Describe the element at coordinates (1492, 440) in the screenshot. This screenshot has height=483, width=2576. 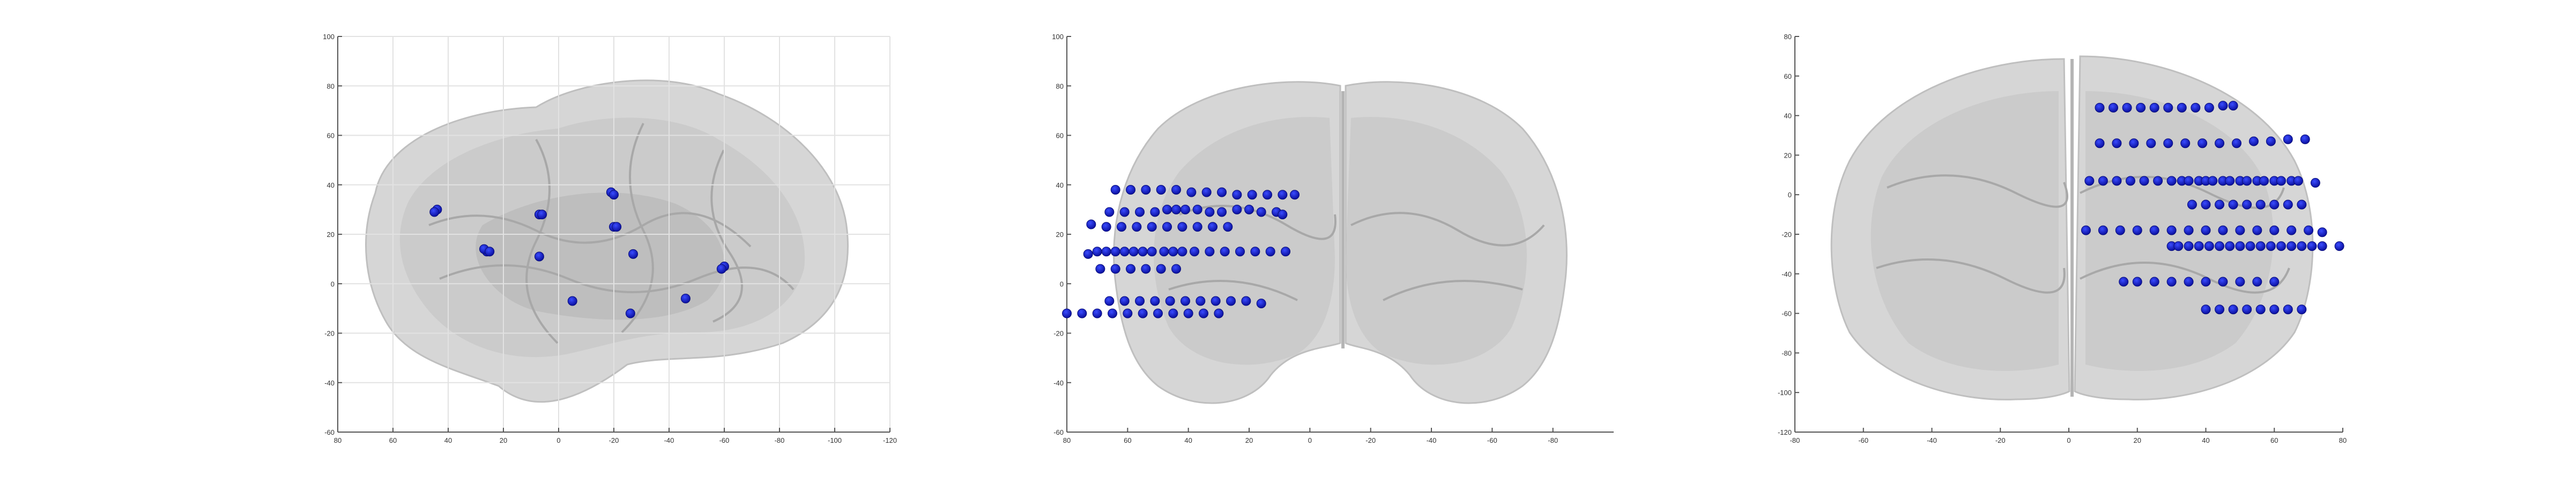
I see `x-tick-label: -60` at that location.